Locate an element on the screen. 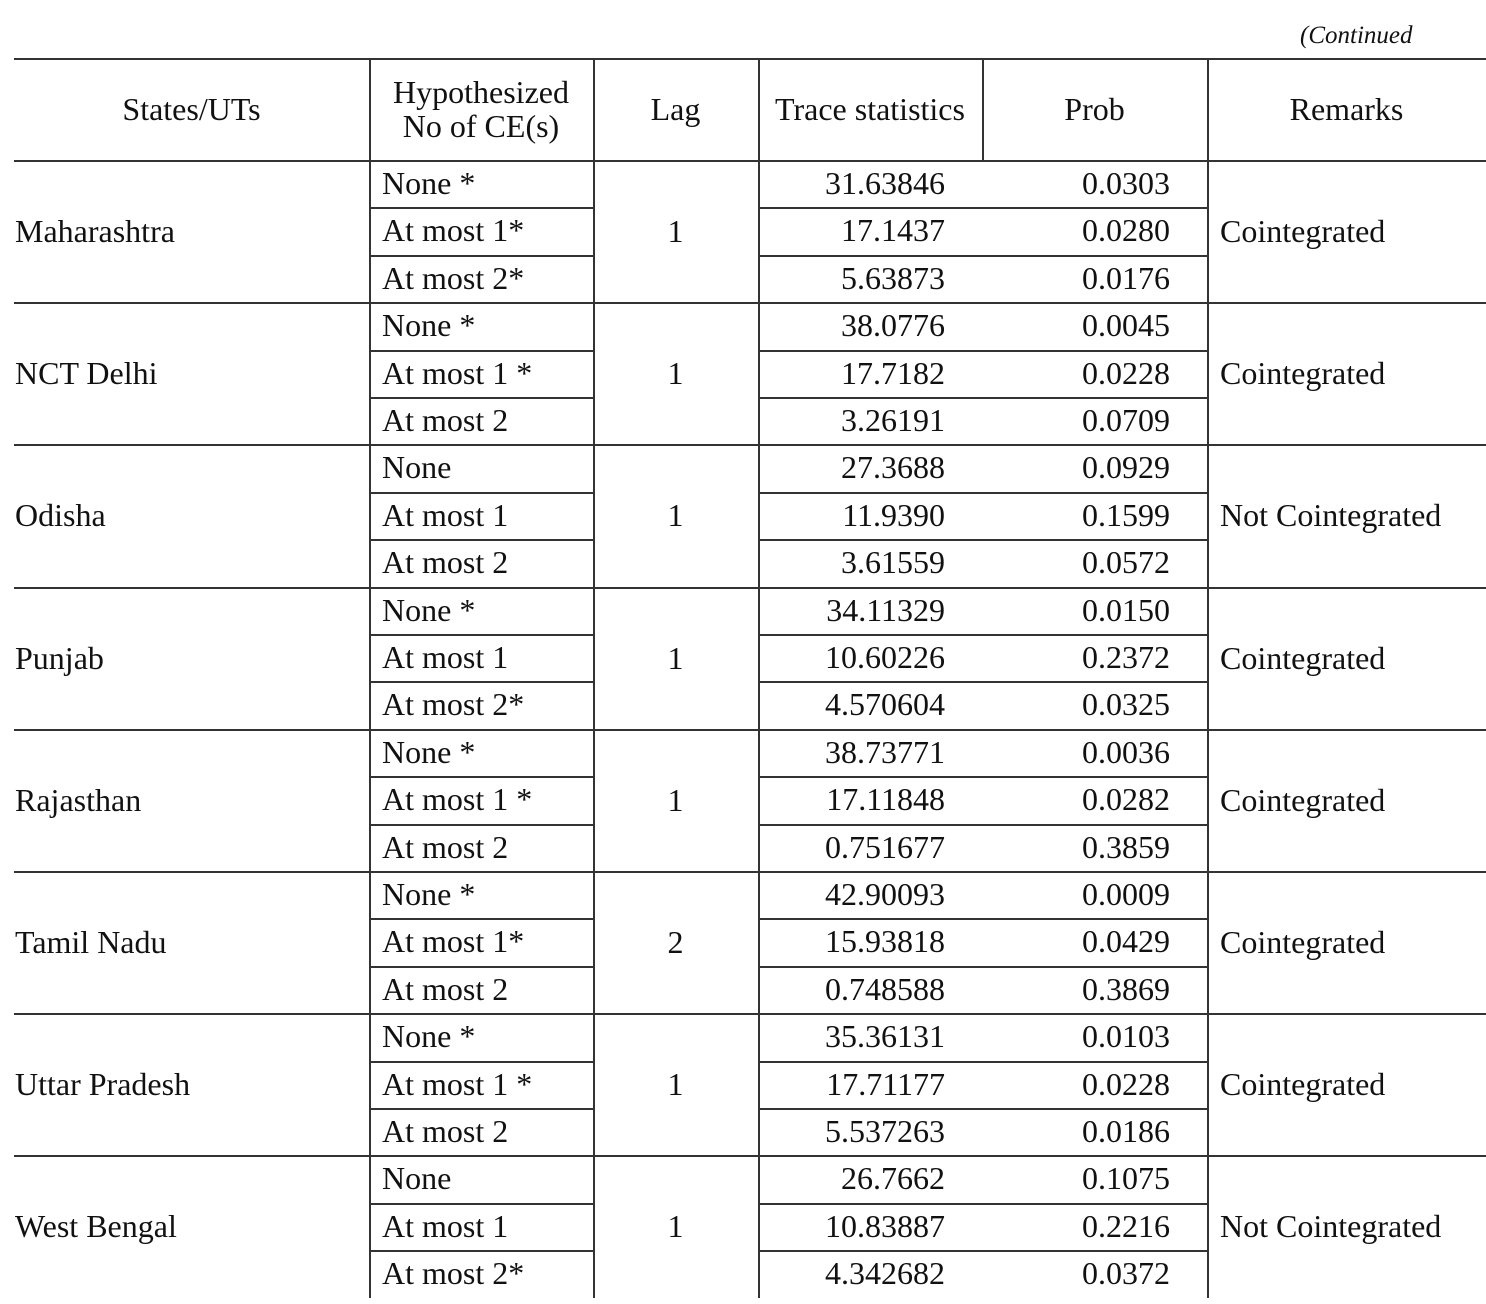 The image size is (1486, 1304). trace-cell: 17.7182 is located at coordinates (893, 372).